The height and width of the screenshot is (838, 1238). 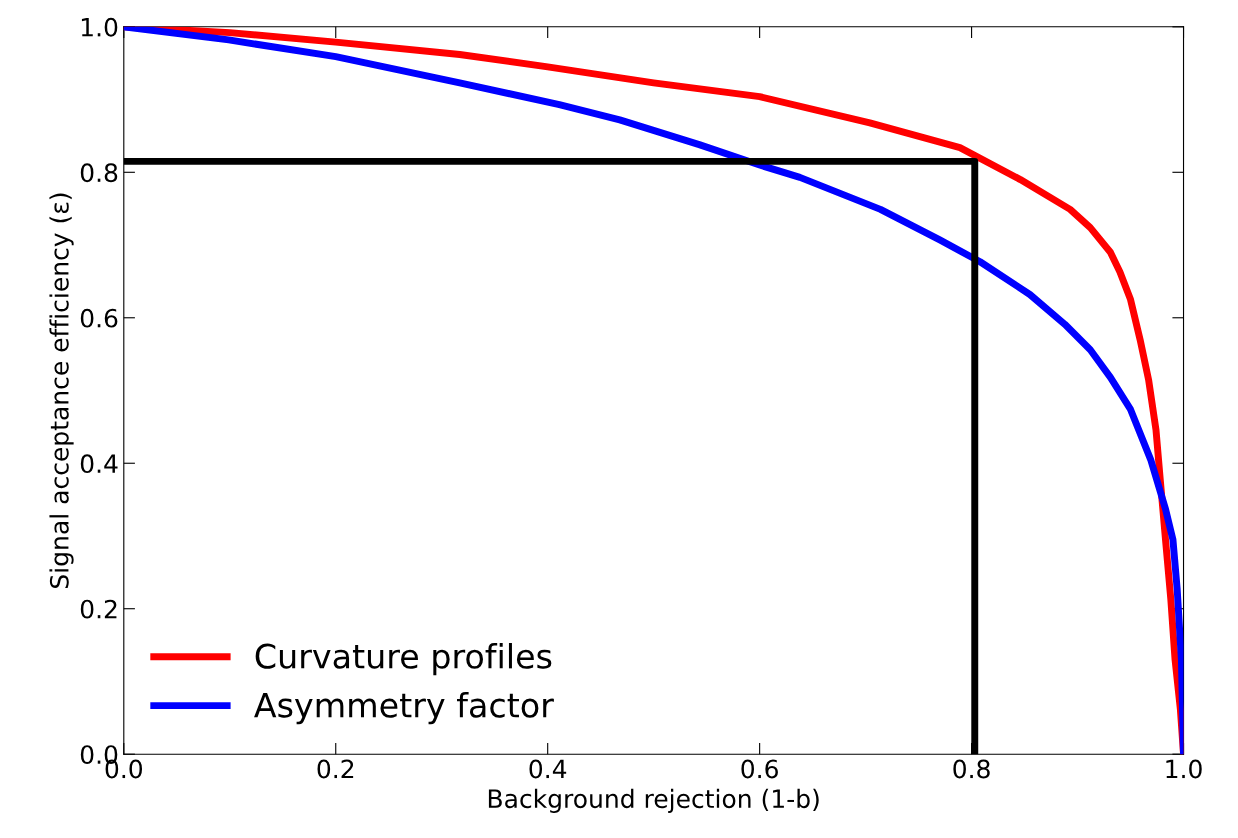 I want to click on y-tick-label: 0.2, so click(x=98, y=609).